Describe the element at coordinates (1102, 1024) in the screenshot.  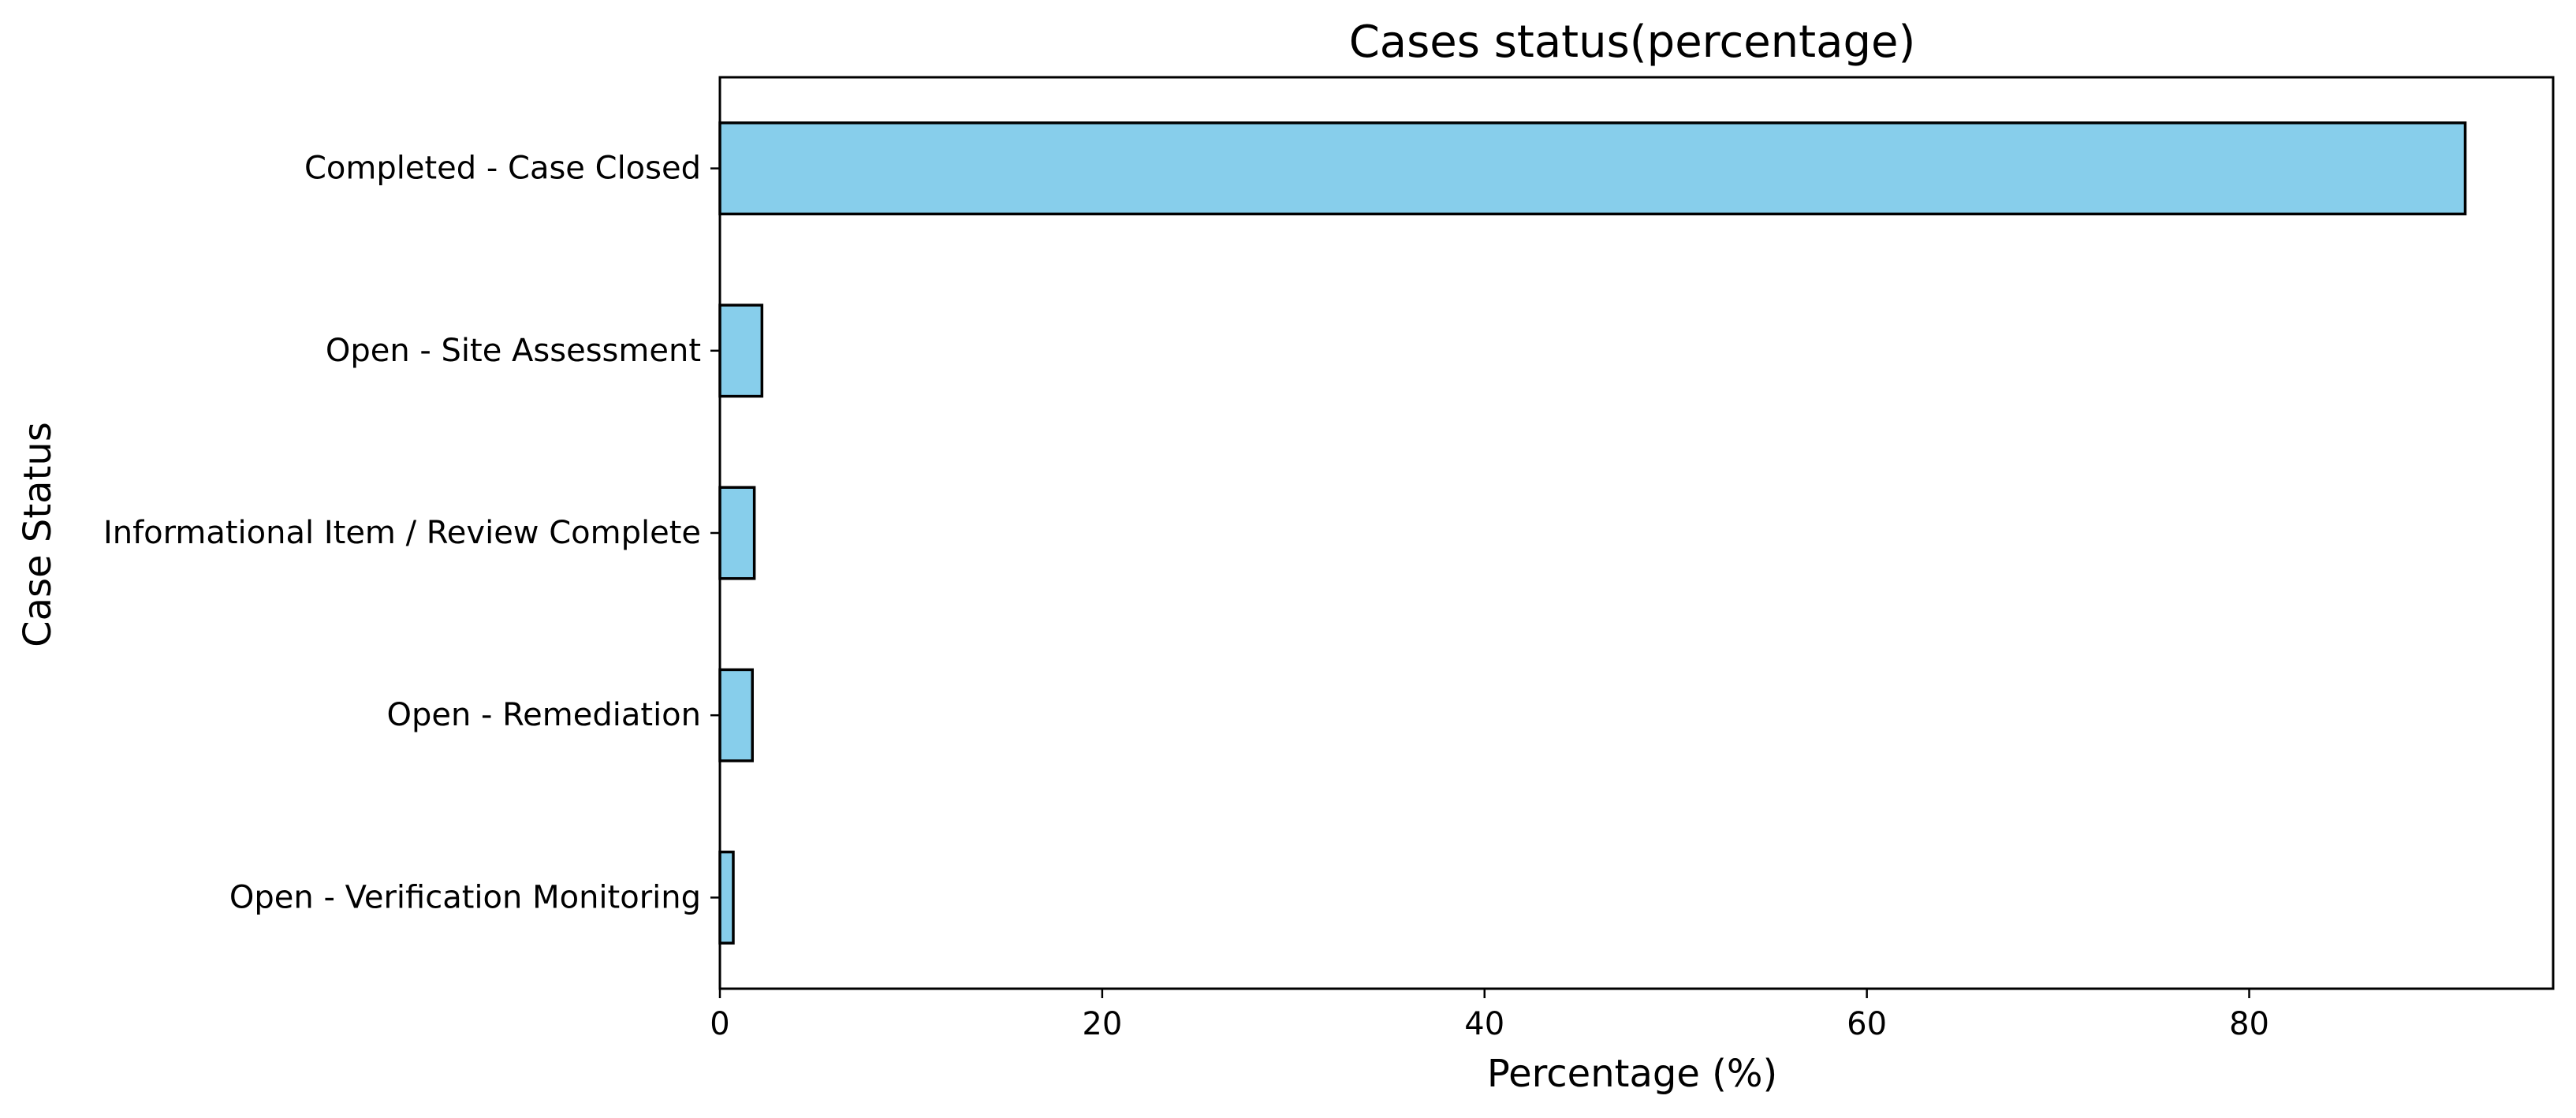
I see `x-tick-label: 20` at that location.